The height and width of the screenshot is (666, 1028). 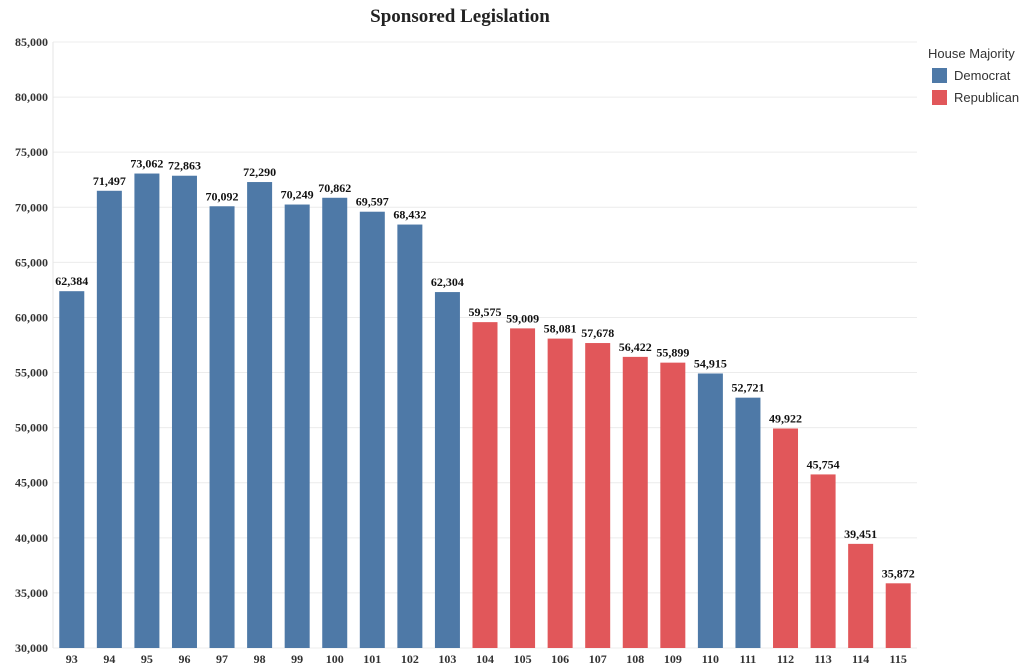 I want to click on y-tick-label: 30,000, so click(x=31, y=648).